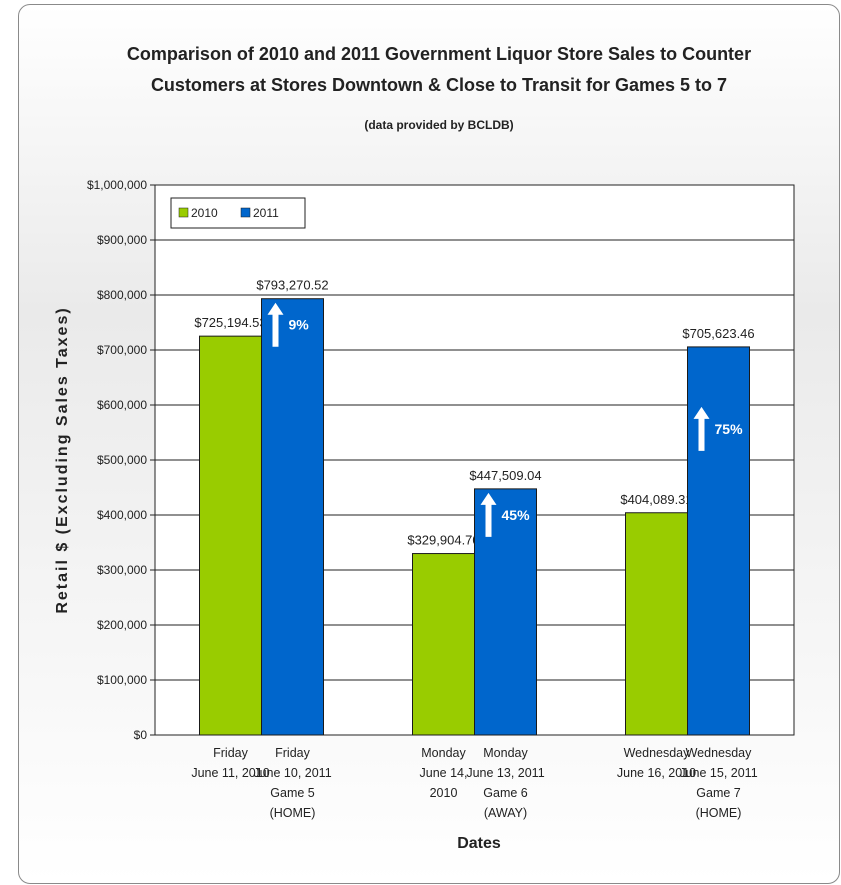 Image resolution: width=841 pixels, height=885 pixels. What do you see at coordinates (718, 773) in the screenshot?
I see `category-label: June 15, 2011` at bounding box center [718, 773].